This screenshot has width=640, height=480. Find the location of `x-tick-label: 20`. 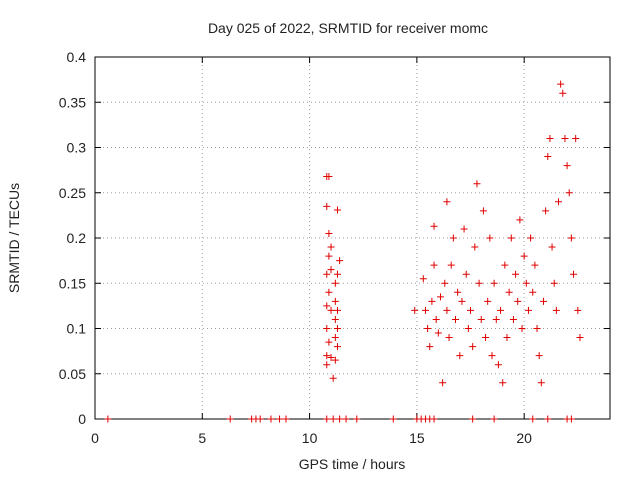

x-tick-label: 20 is located at coordinates (524, 438).